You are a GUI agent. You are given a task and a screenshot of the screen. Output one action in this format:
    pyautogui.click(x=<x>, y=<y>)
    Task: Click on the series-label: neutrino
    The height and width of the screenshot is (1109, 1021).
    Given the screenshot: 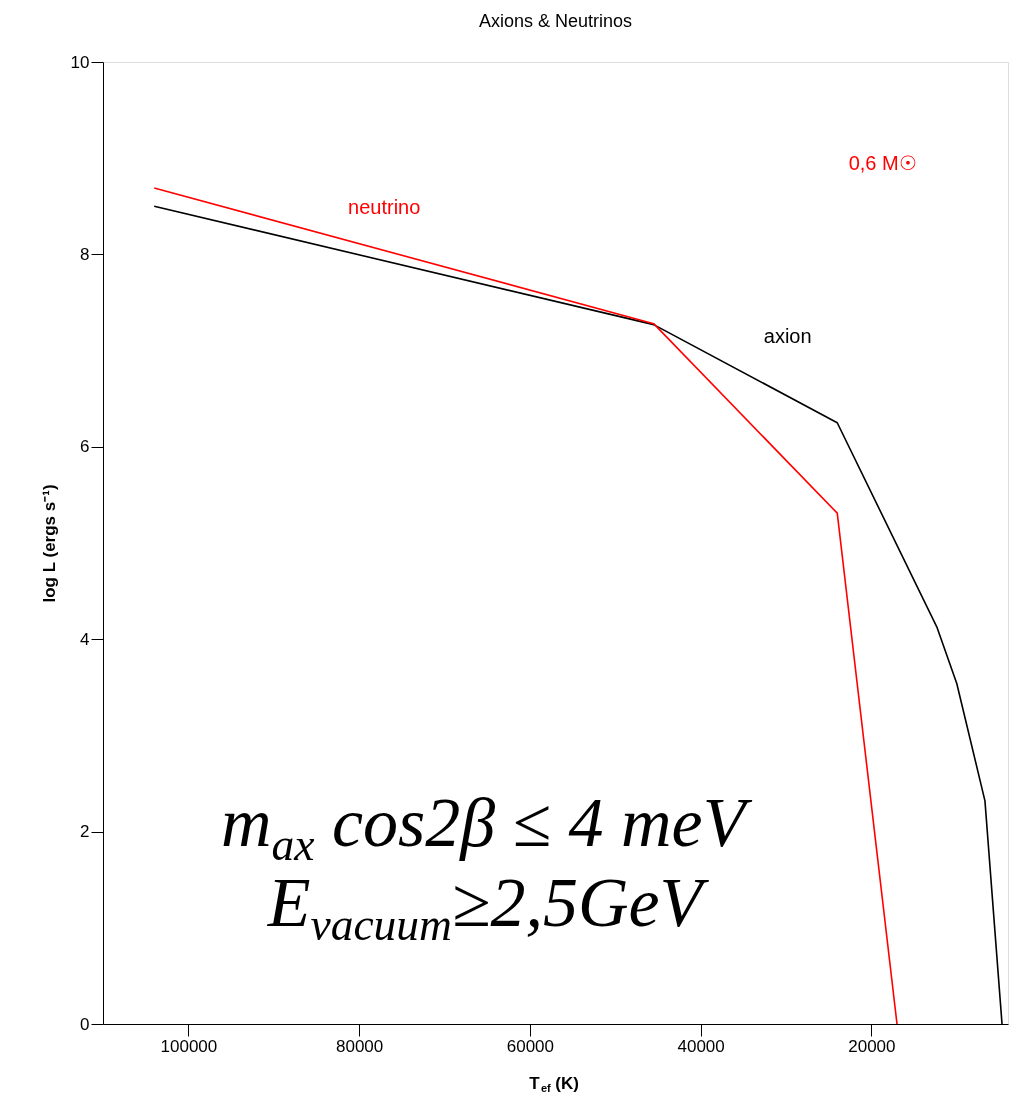 What is the action you would take?
    pyautogui.click(x=384, y=207)
    